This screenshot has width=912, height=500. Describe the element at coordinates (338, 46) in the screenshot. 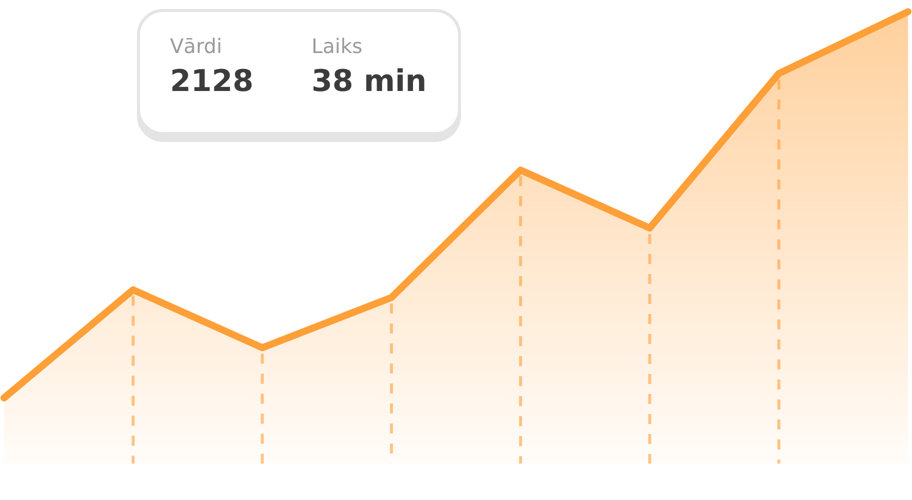

I see `annotation: Laiks` at that location.